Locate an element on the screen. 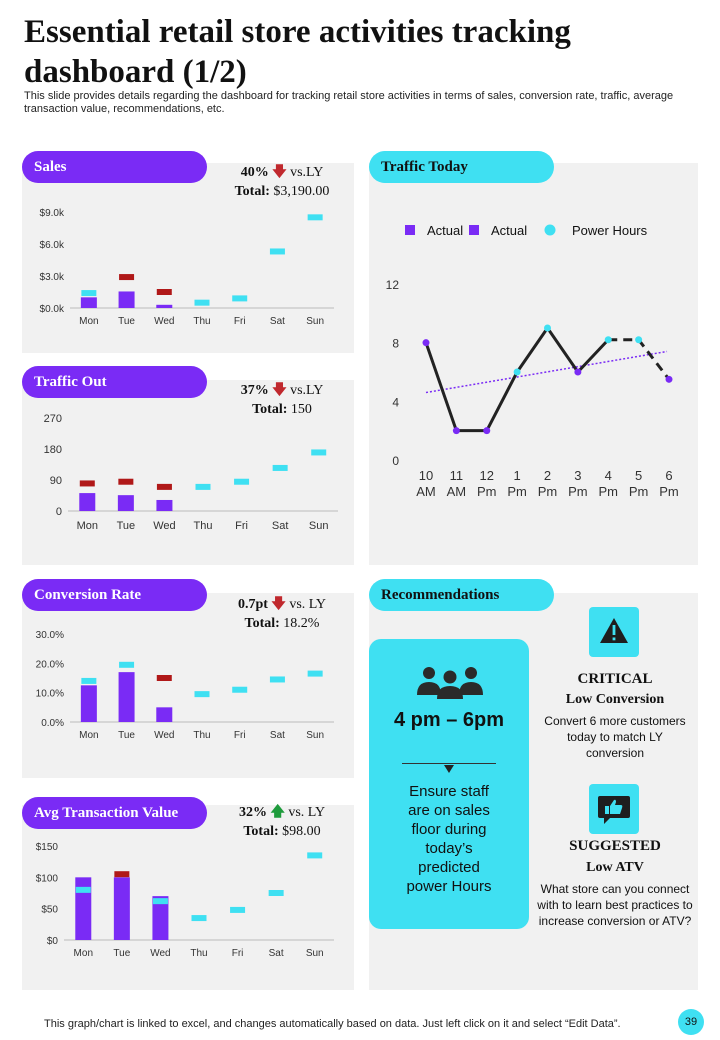 Image resolution: width=720 pixels, height=1040 pixels. suggested-subtitle: Low ATV is located at coordinates (615, 867).